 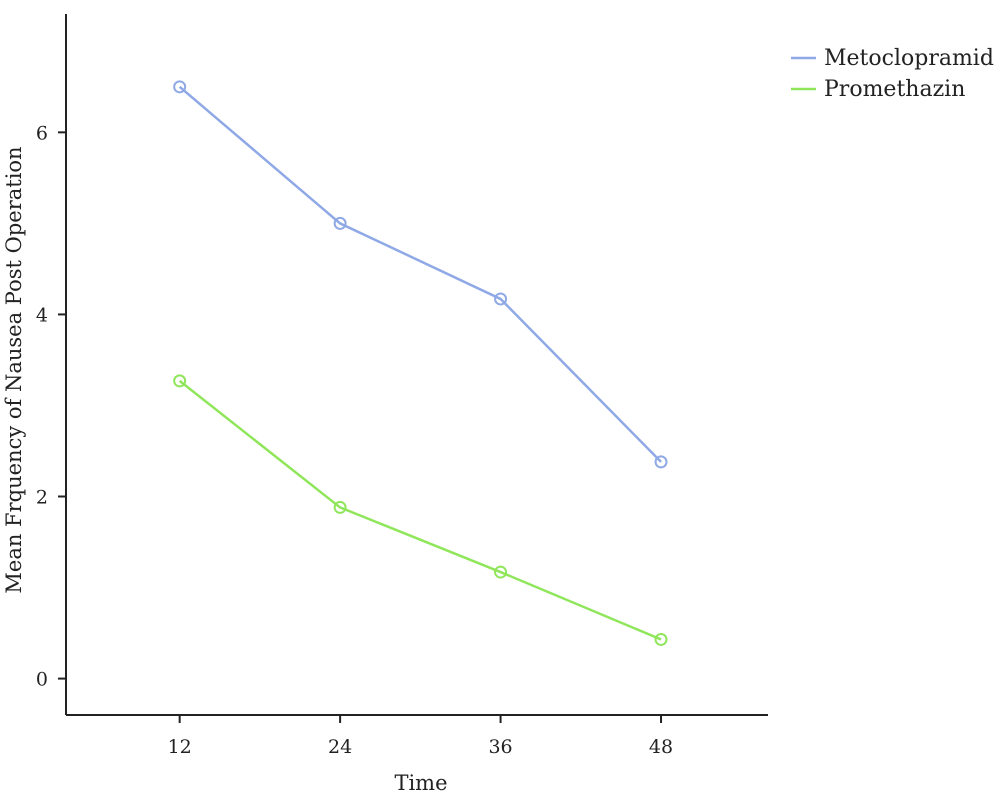 What do you see at coordinates (661, 747) in the screenshot?
I see `x-tick-label: 48` at bounding box center [661, 747].